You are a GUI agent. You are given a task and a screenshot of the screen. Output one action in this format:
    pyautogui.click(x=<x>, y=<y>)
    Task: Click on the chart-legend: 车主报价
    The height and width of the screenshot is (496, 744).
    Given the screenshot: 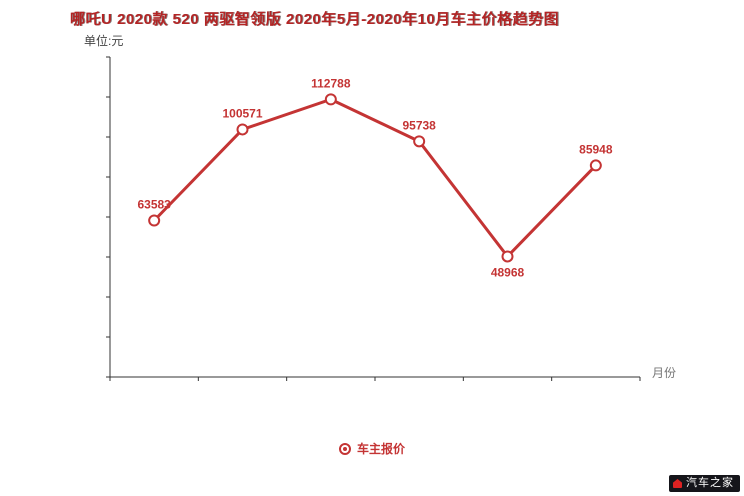 What is the action you would take?
    pyautogui.click(x=372, y=448)
    